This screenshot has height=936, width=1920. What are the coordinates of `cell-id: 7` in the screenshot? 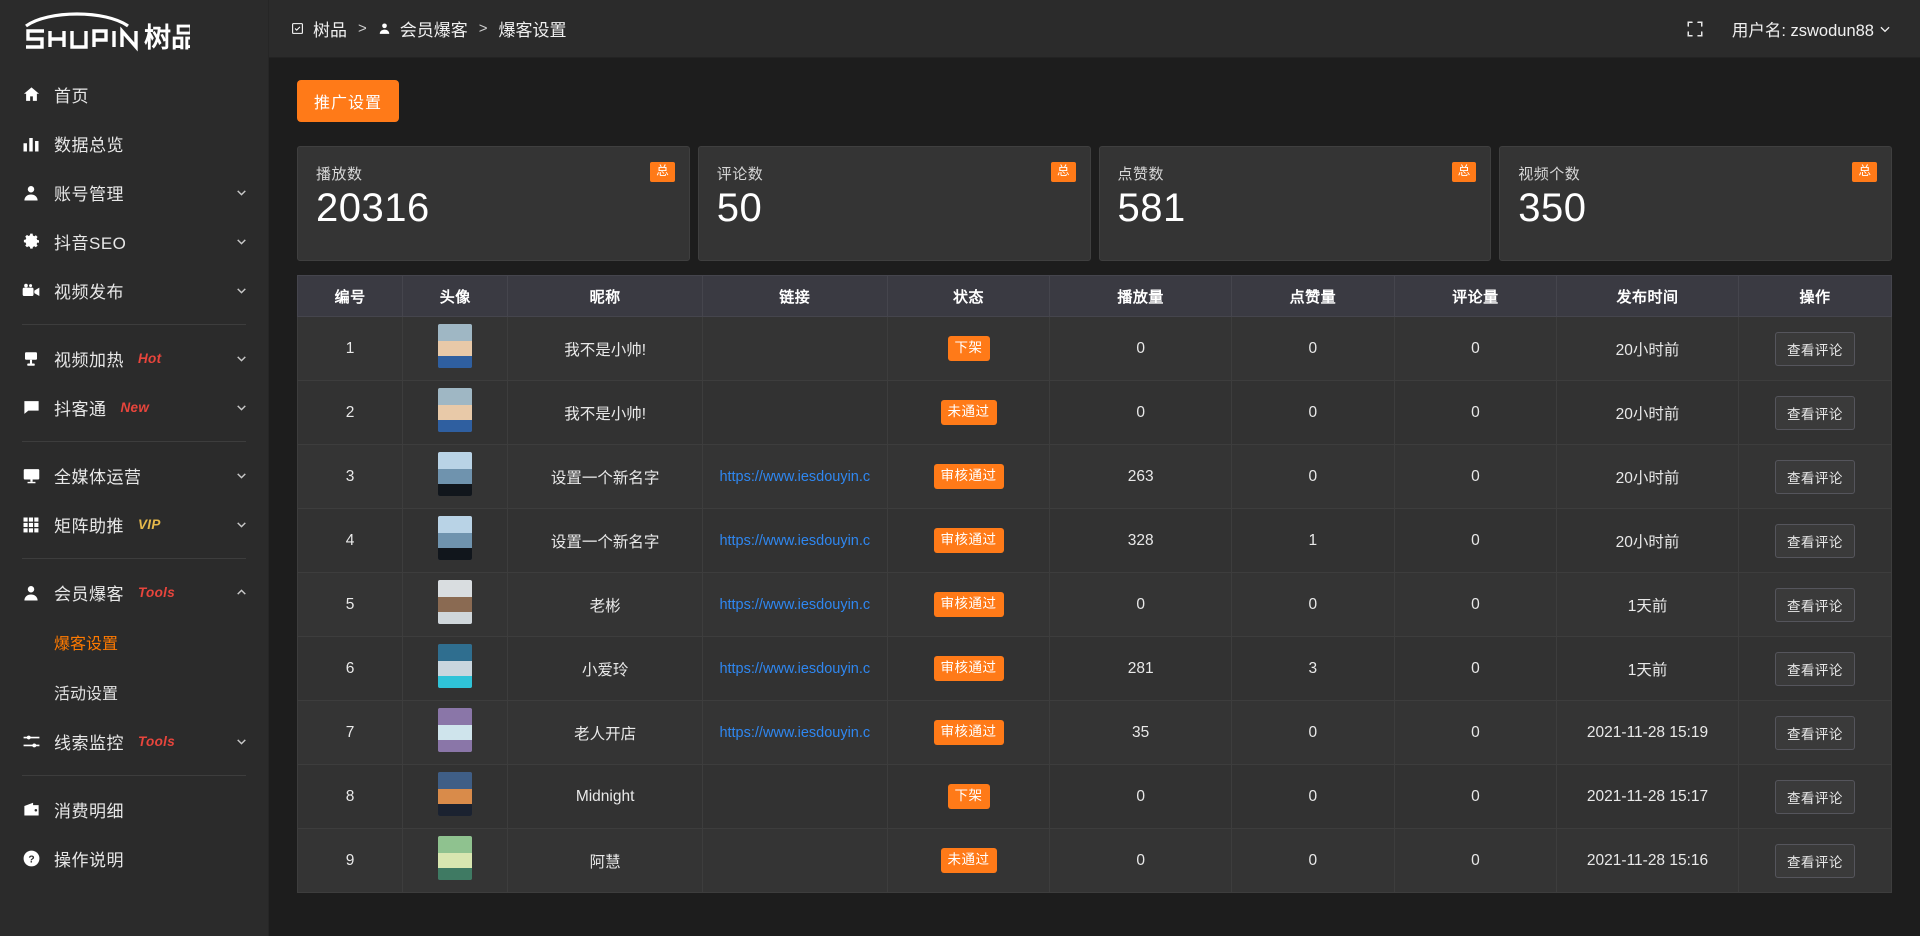 It's located at (350, 732).